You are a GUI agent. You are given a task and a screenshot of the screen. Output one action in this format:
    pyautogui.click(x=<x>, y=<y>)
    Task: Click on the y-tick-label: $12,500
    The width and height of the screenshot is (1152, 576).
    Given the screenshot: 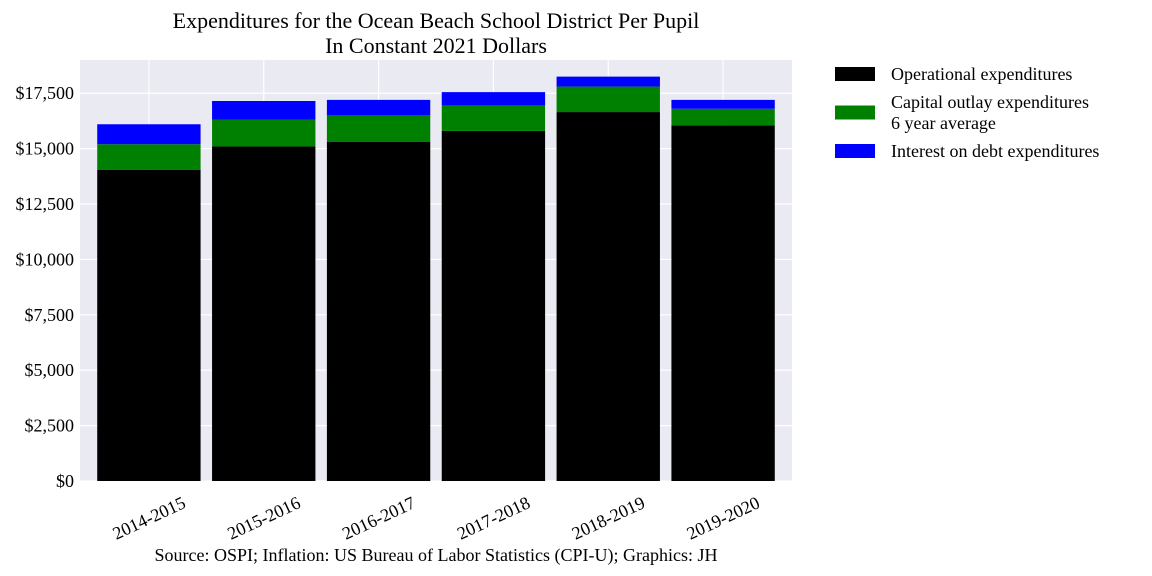 What is the action you would take?
    pyautogui.click(x=45, y=204)
    